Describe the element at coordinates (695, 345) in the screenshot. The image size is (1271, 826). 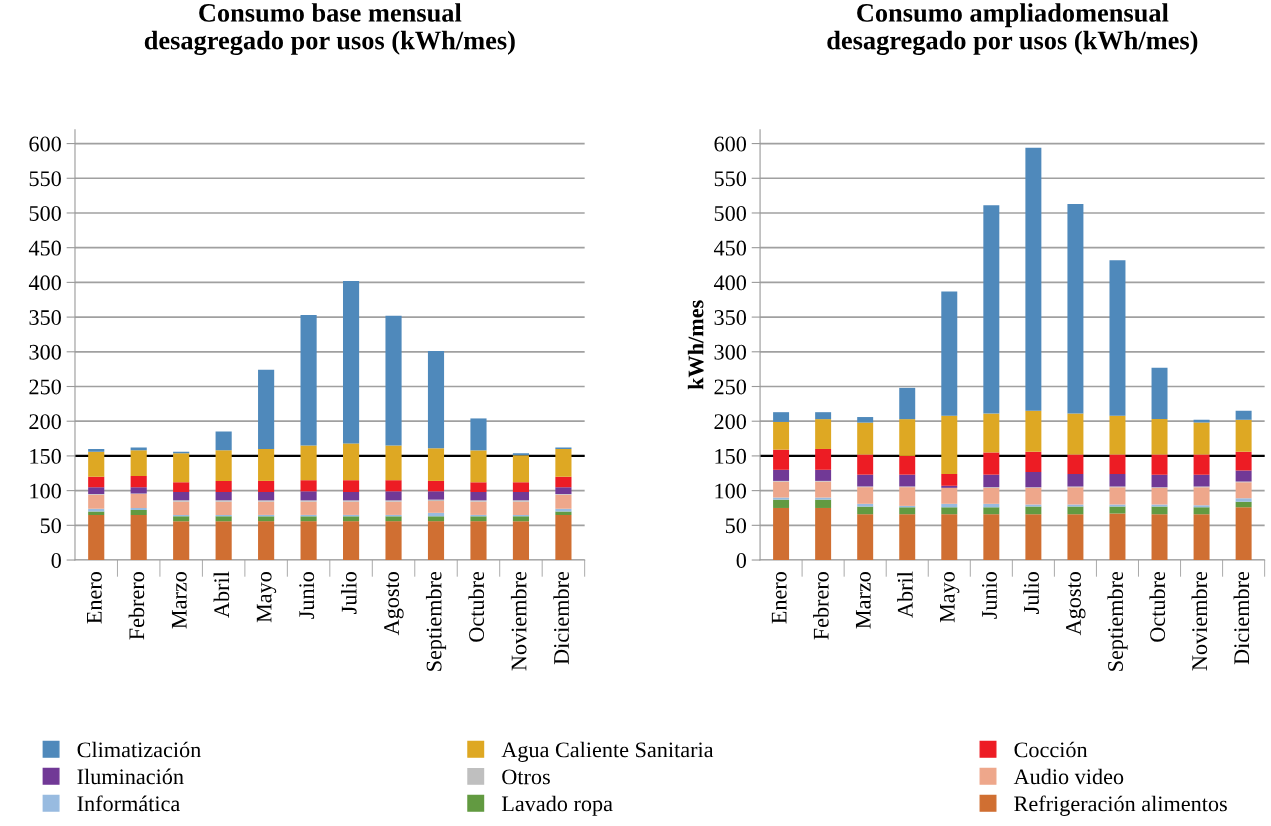
I see `y-axis-title: kWh/mes` at that location.